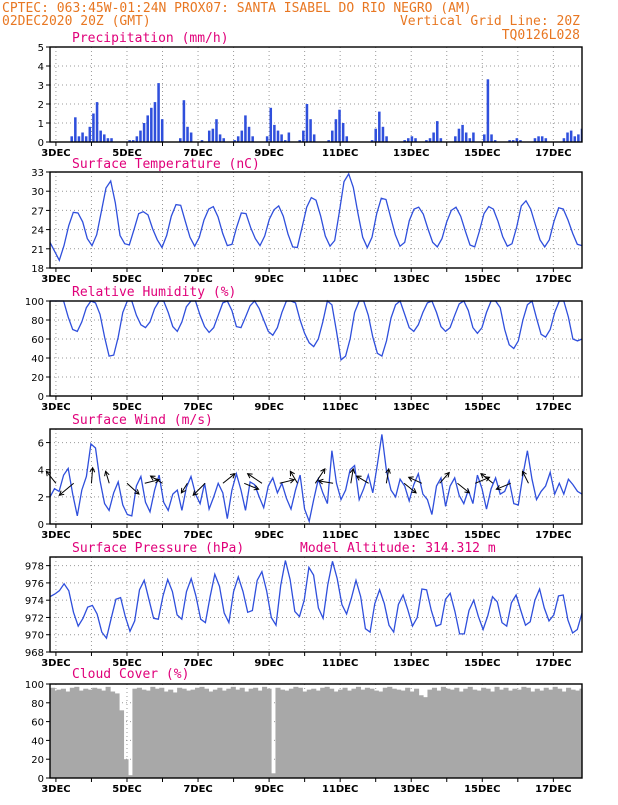 The height and width of the screenshot is (805, 618). I want to click on header-date: 02DEC2020 20Z (GMT), so click(76, 21).